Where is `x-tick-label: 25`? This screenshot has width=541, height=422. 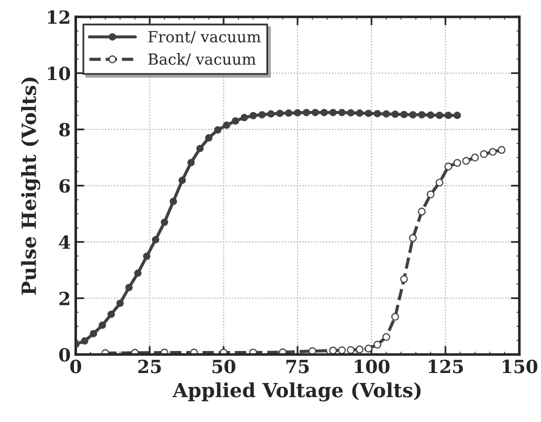 x-tick-label: 25 is located at coordinates (149, 367).